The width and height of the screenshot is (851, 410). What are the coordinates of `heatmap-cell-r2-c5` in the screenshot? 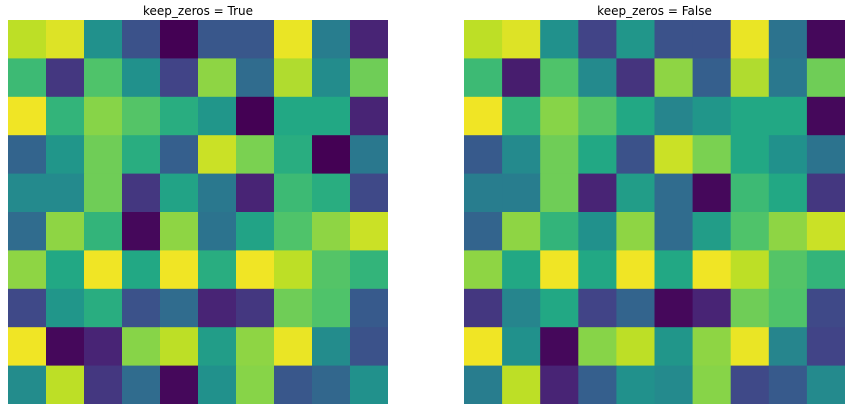 It's located at (674, 116).